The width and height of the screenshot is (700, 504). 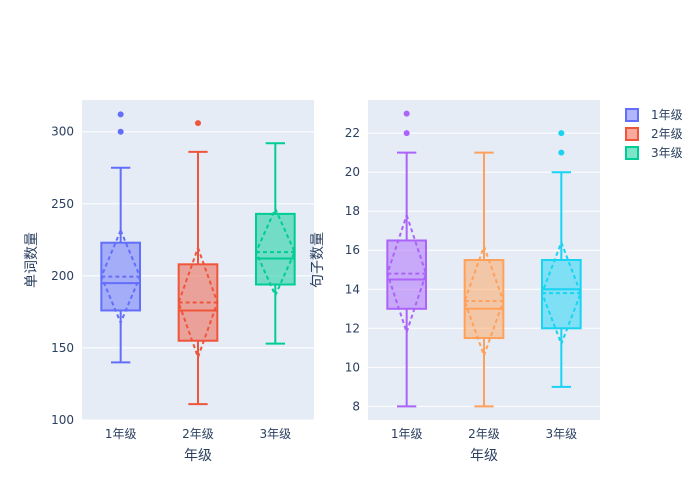 I want to click on legend-label: 3年级, so click(x=667, y=153).